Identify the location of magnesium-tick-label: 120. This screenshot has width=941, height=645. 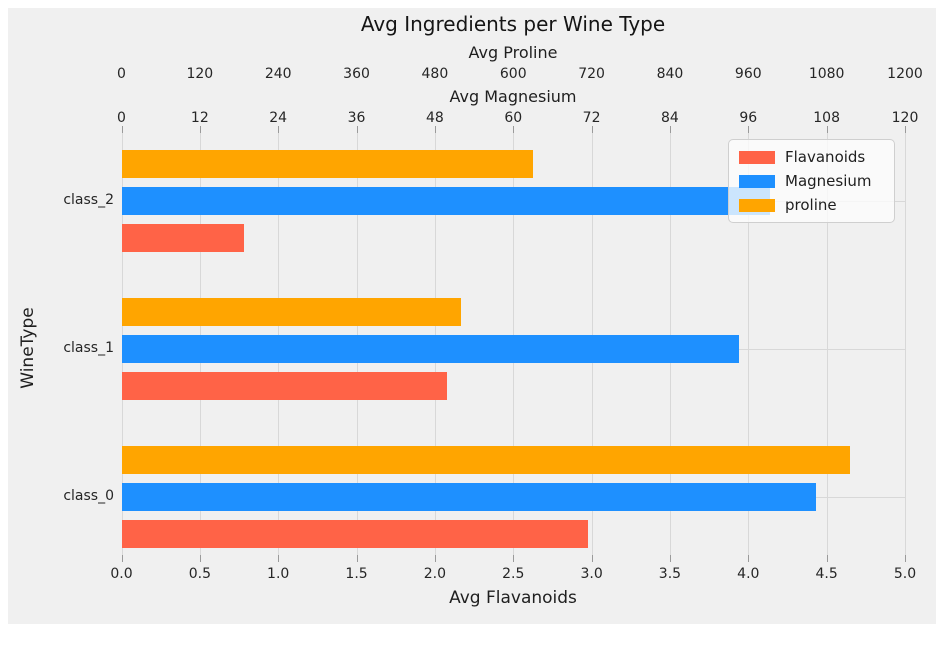
(905, 118).